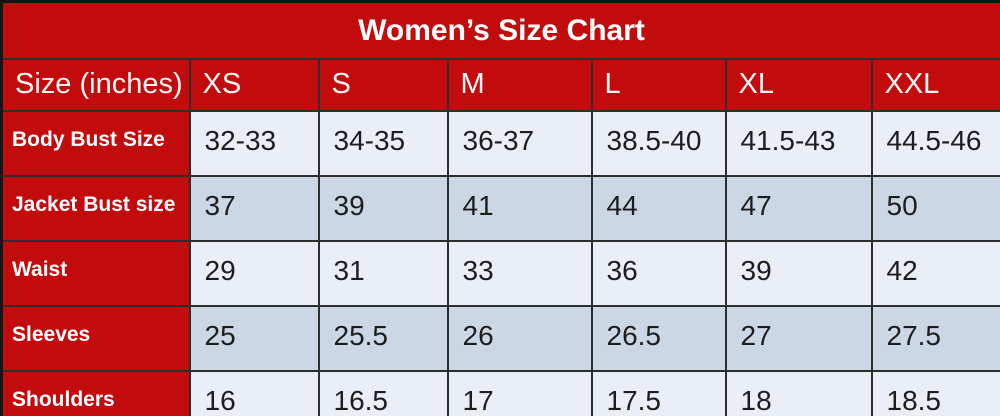 The image size is (1000, 416). What do you see at coordinates (383, 85) in the screenshot?
I see `header-s: S` at bounding box center [383, 85].